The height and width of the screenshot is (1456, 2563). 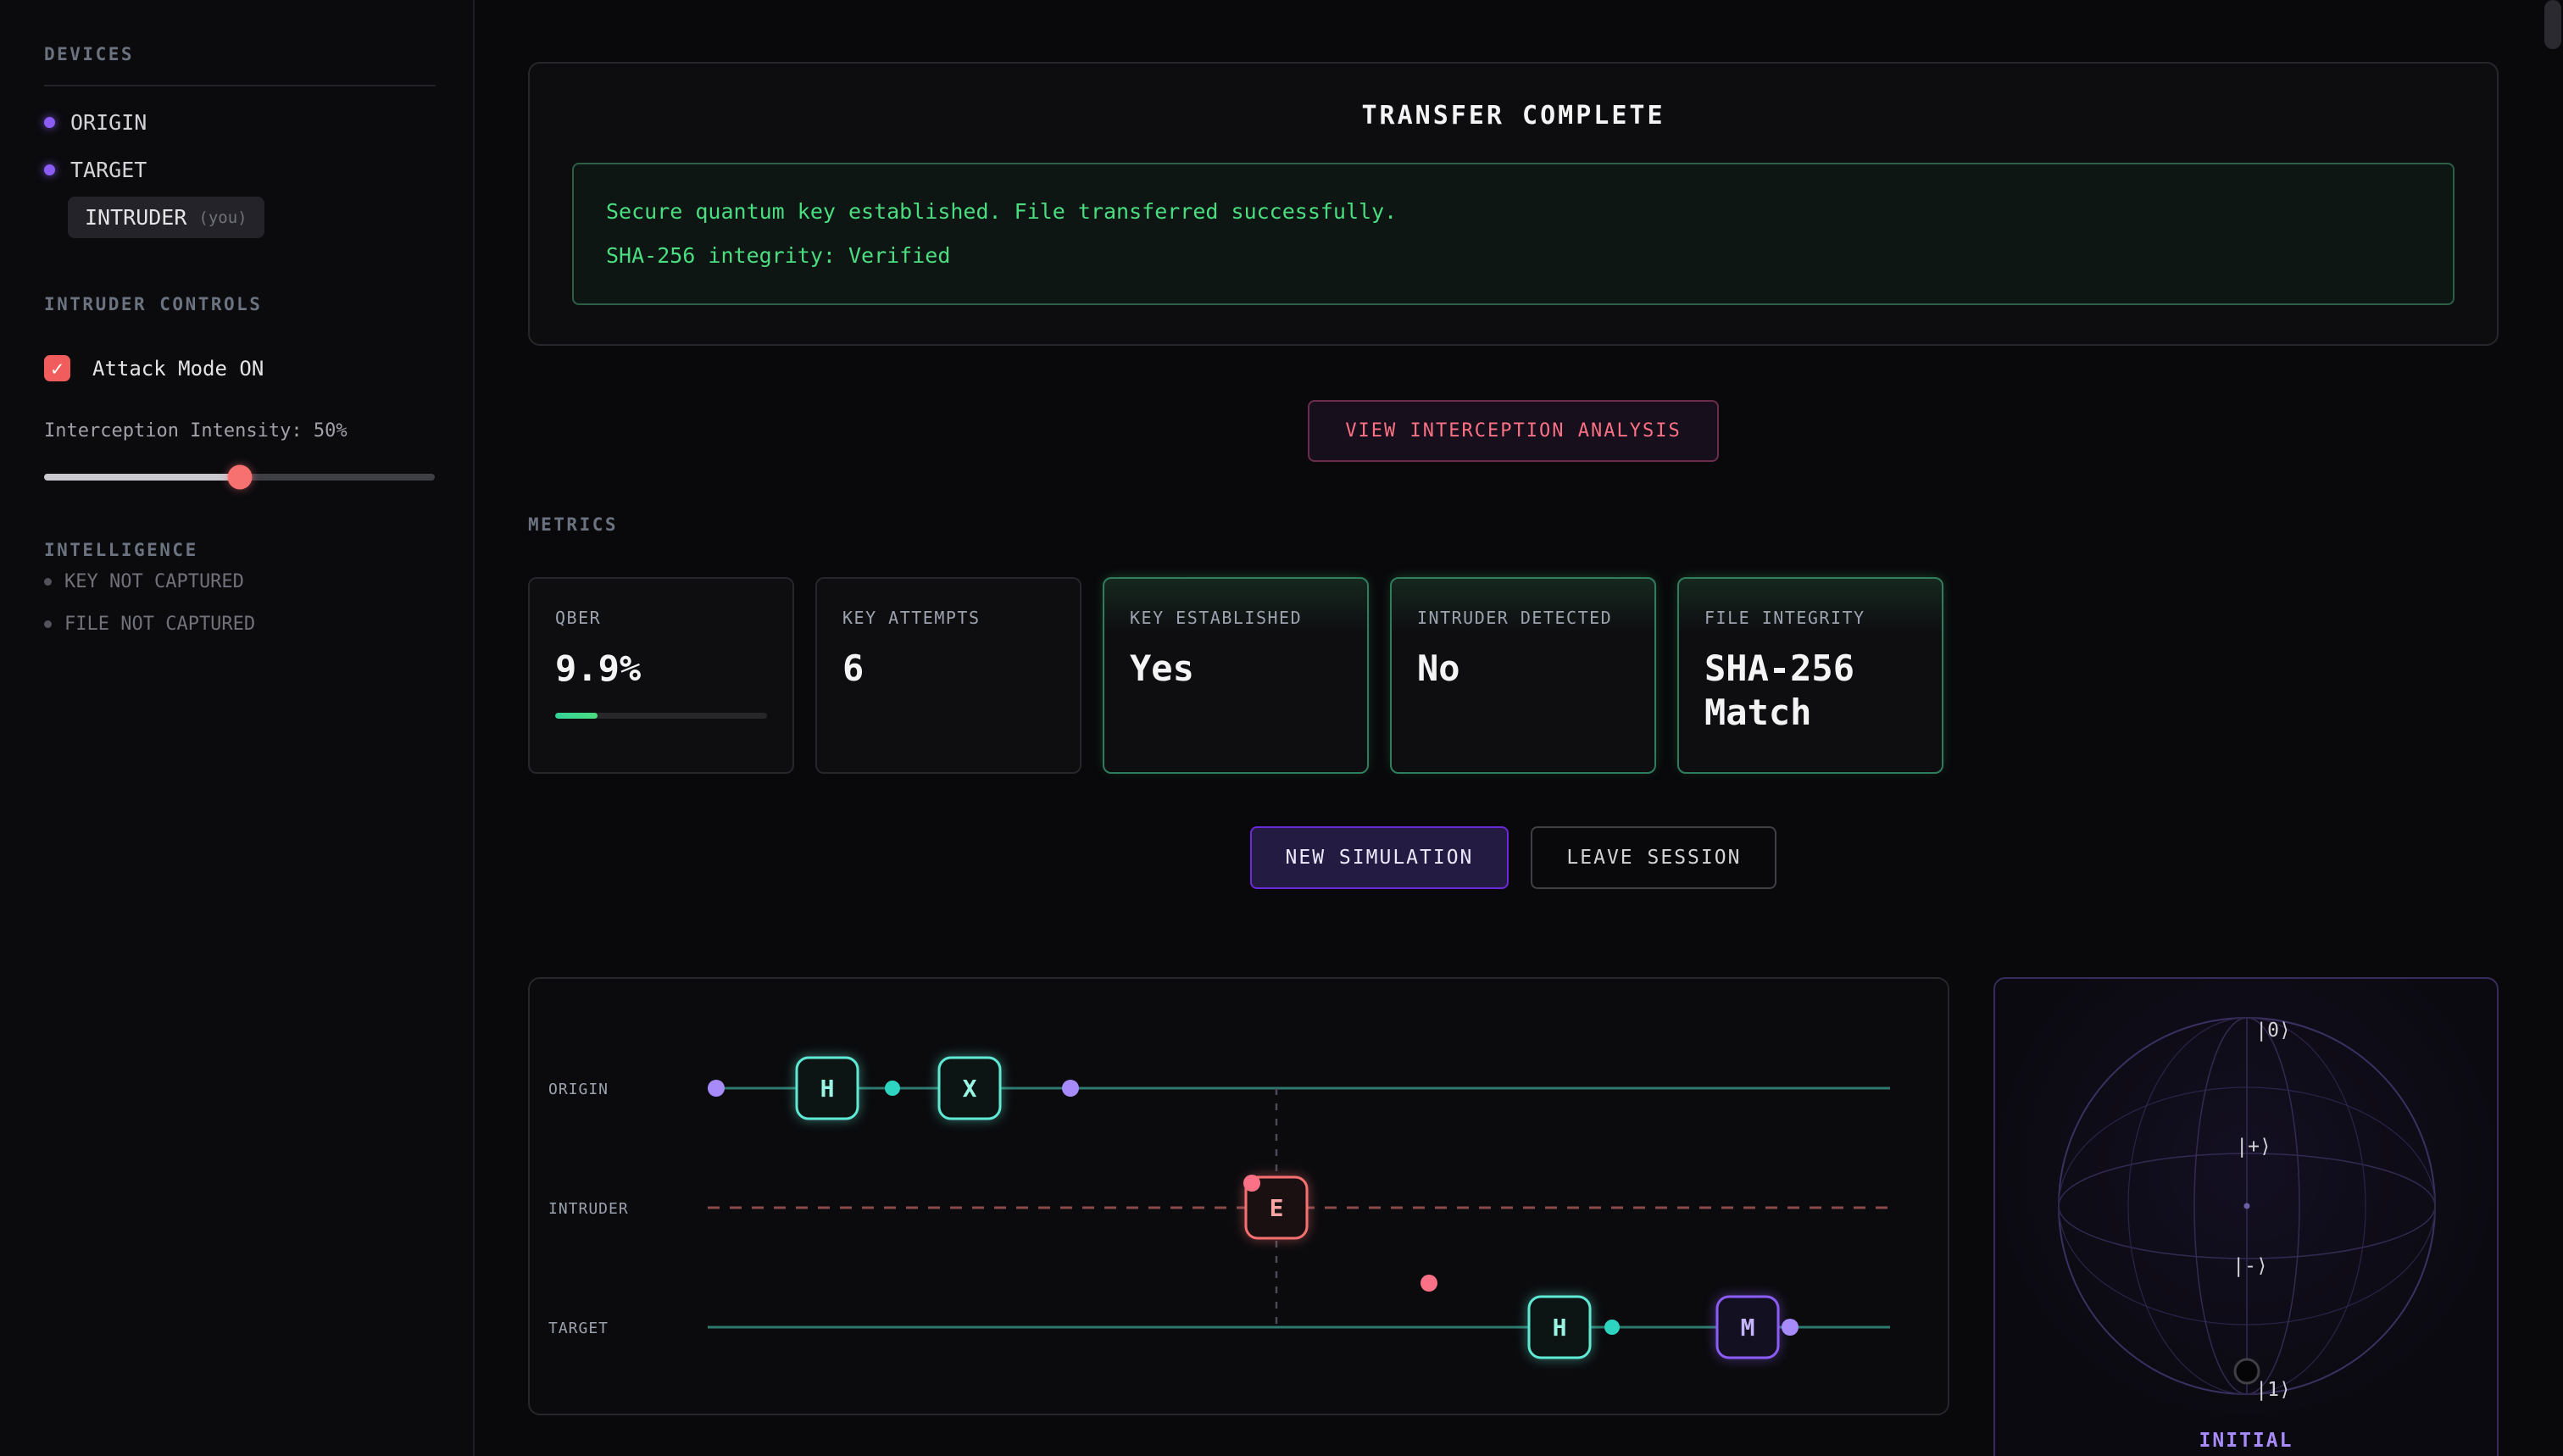 What do you see at coordinates (853, 668) in the screenshot?
I see `metric-value: 6` at bounding box center [853, 668].